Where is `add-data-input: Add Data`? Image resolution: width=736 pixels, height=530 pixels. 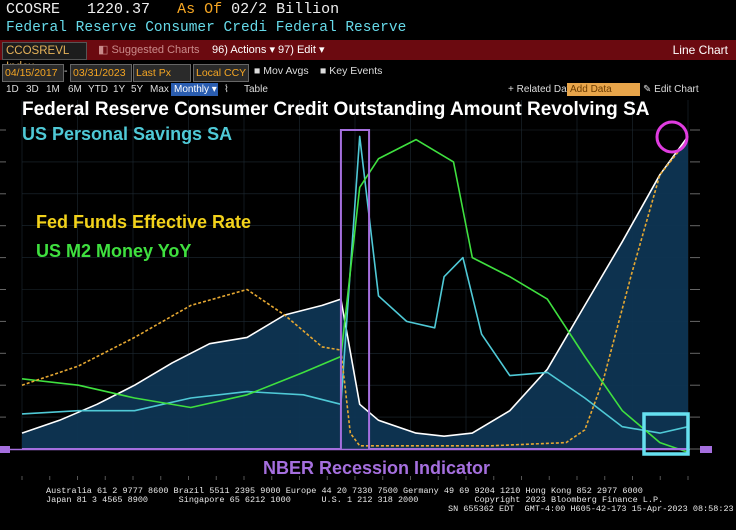
add-data-input: Add Data is located at coordinates (603, 90).